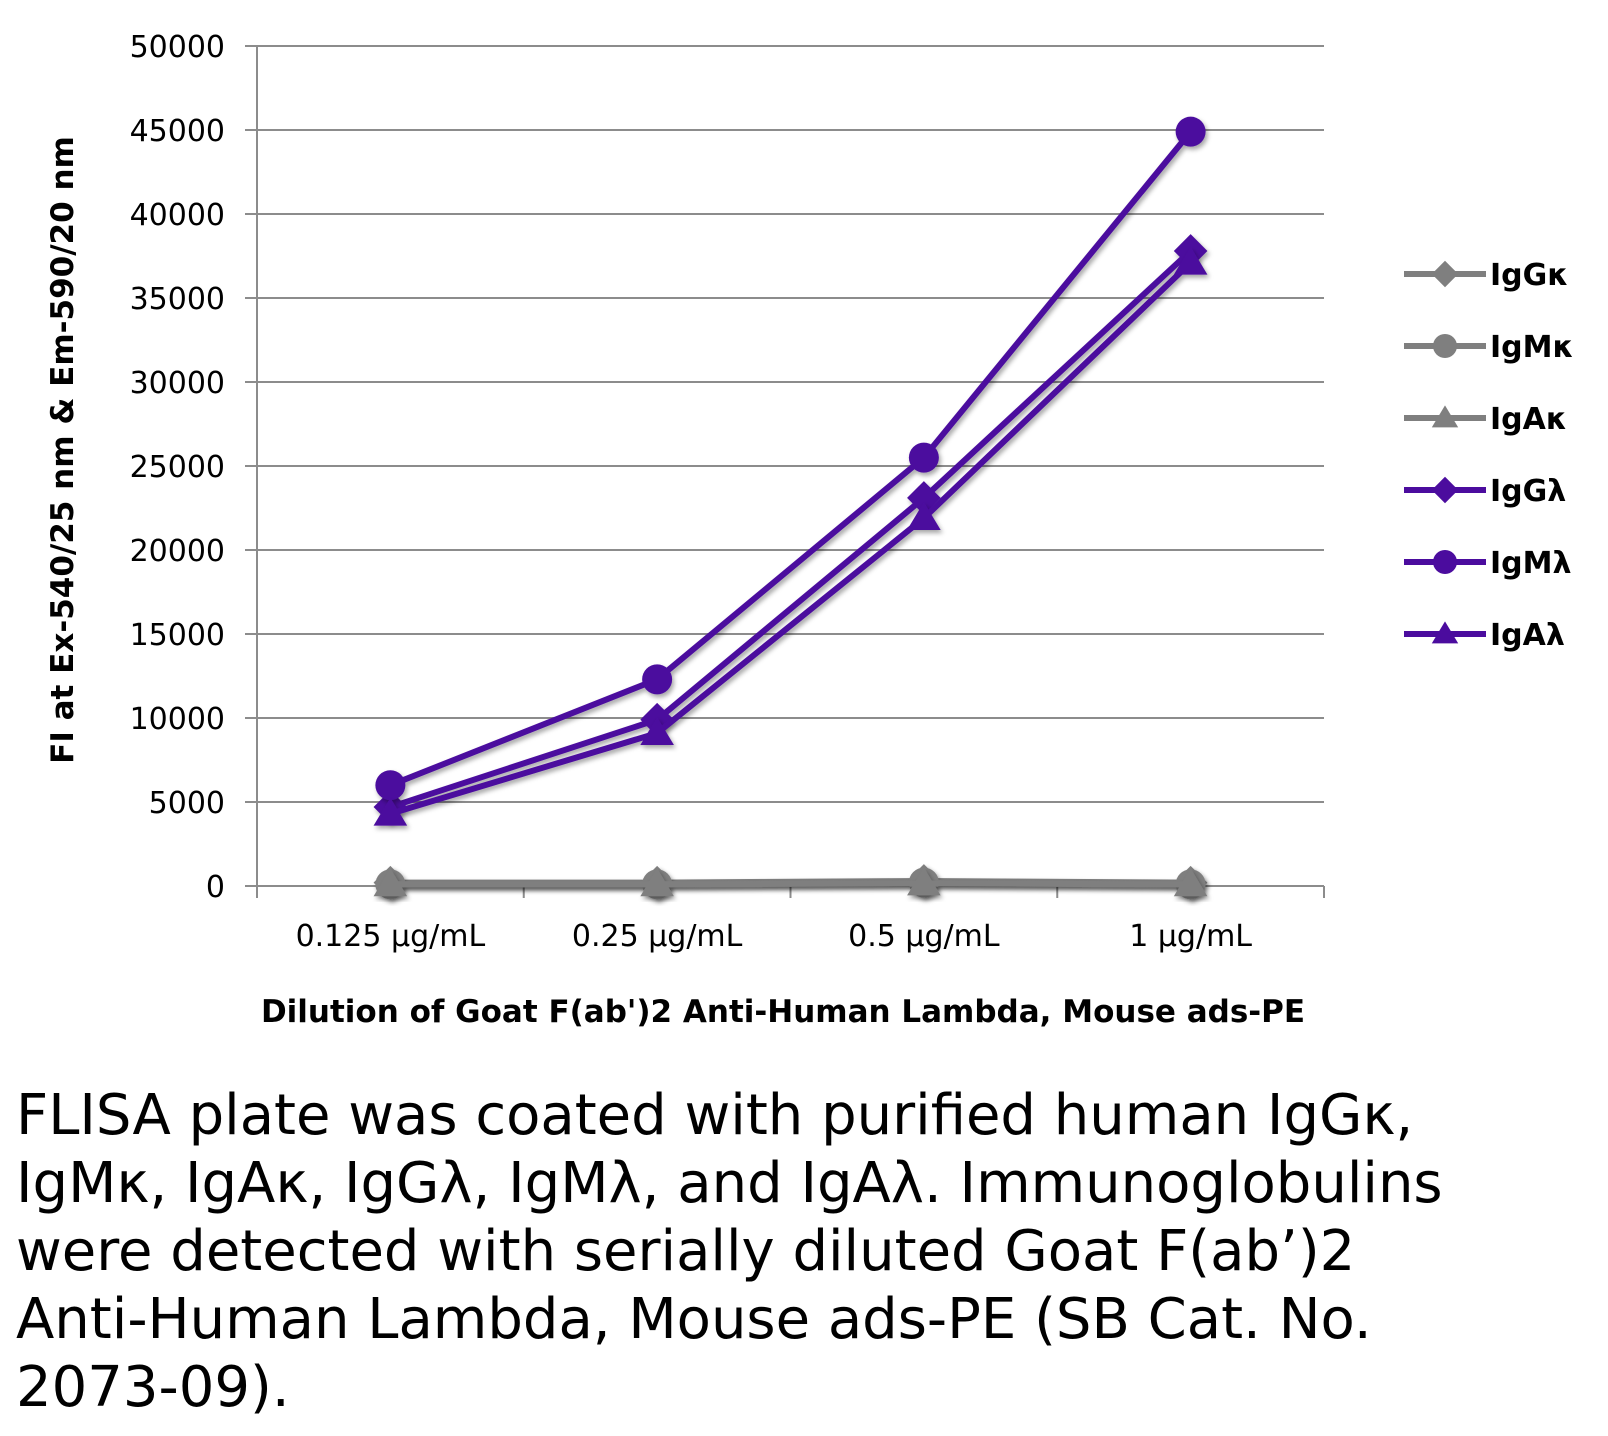 This screenshot has height=1436, width=1608. I want to click on legend-item: IgMκ, so click(1489, 347).